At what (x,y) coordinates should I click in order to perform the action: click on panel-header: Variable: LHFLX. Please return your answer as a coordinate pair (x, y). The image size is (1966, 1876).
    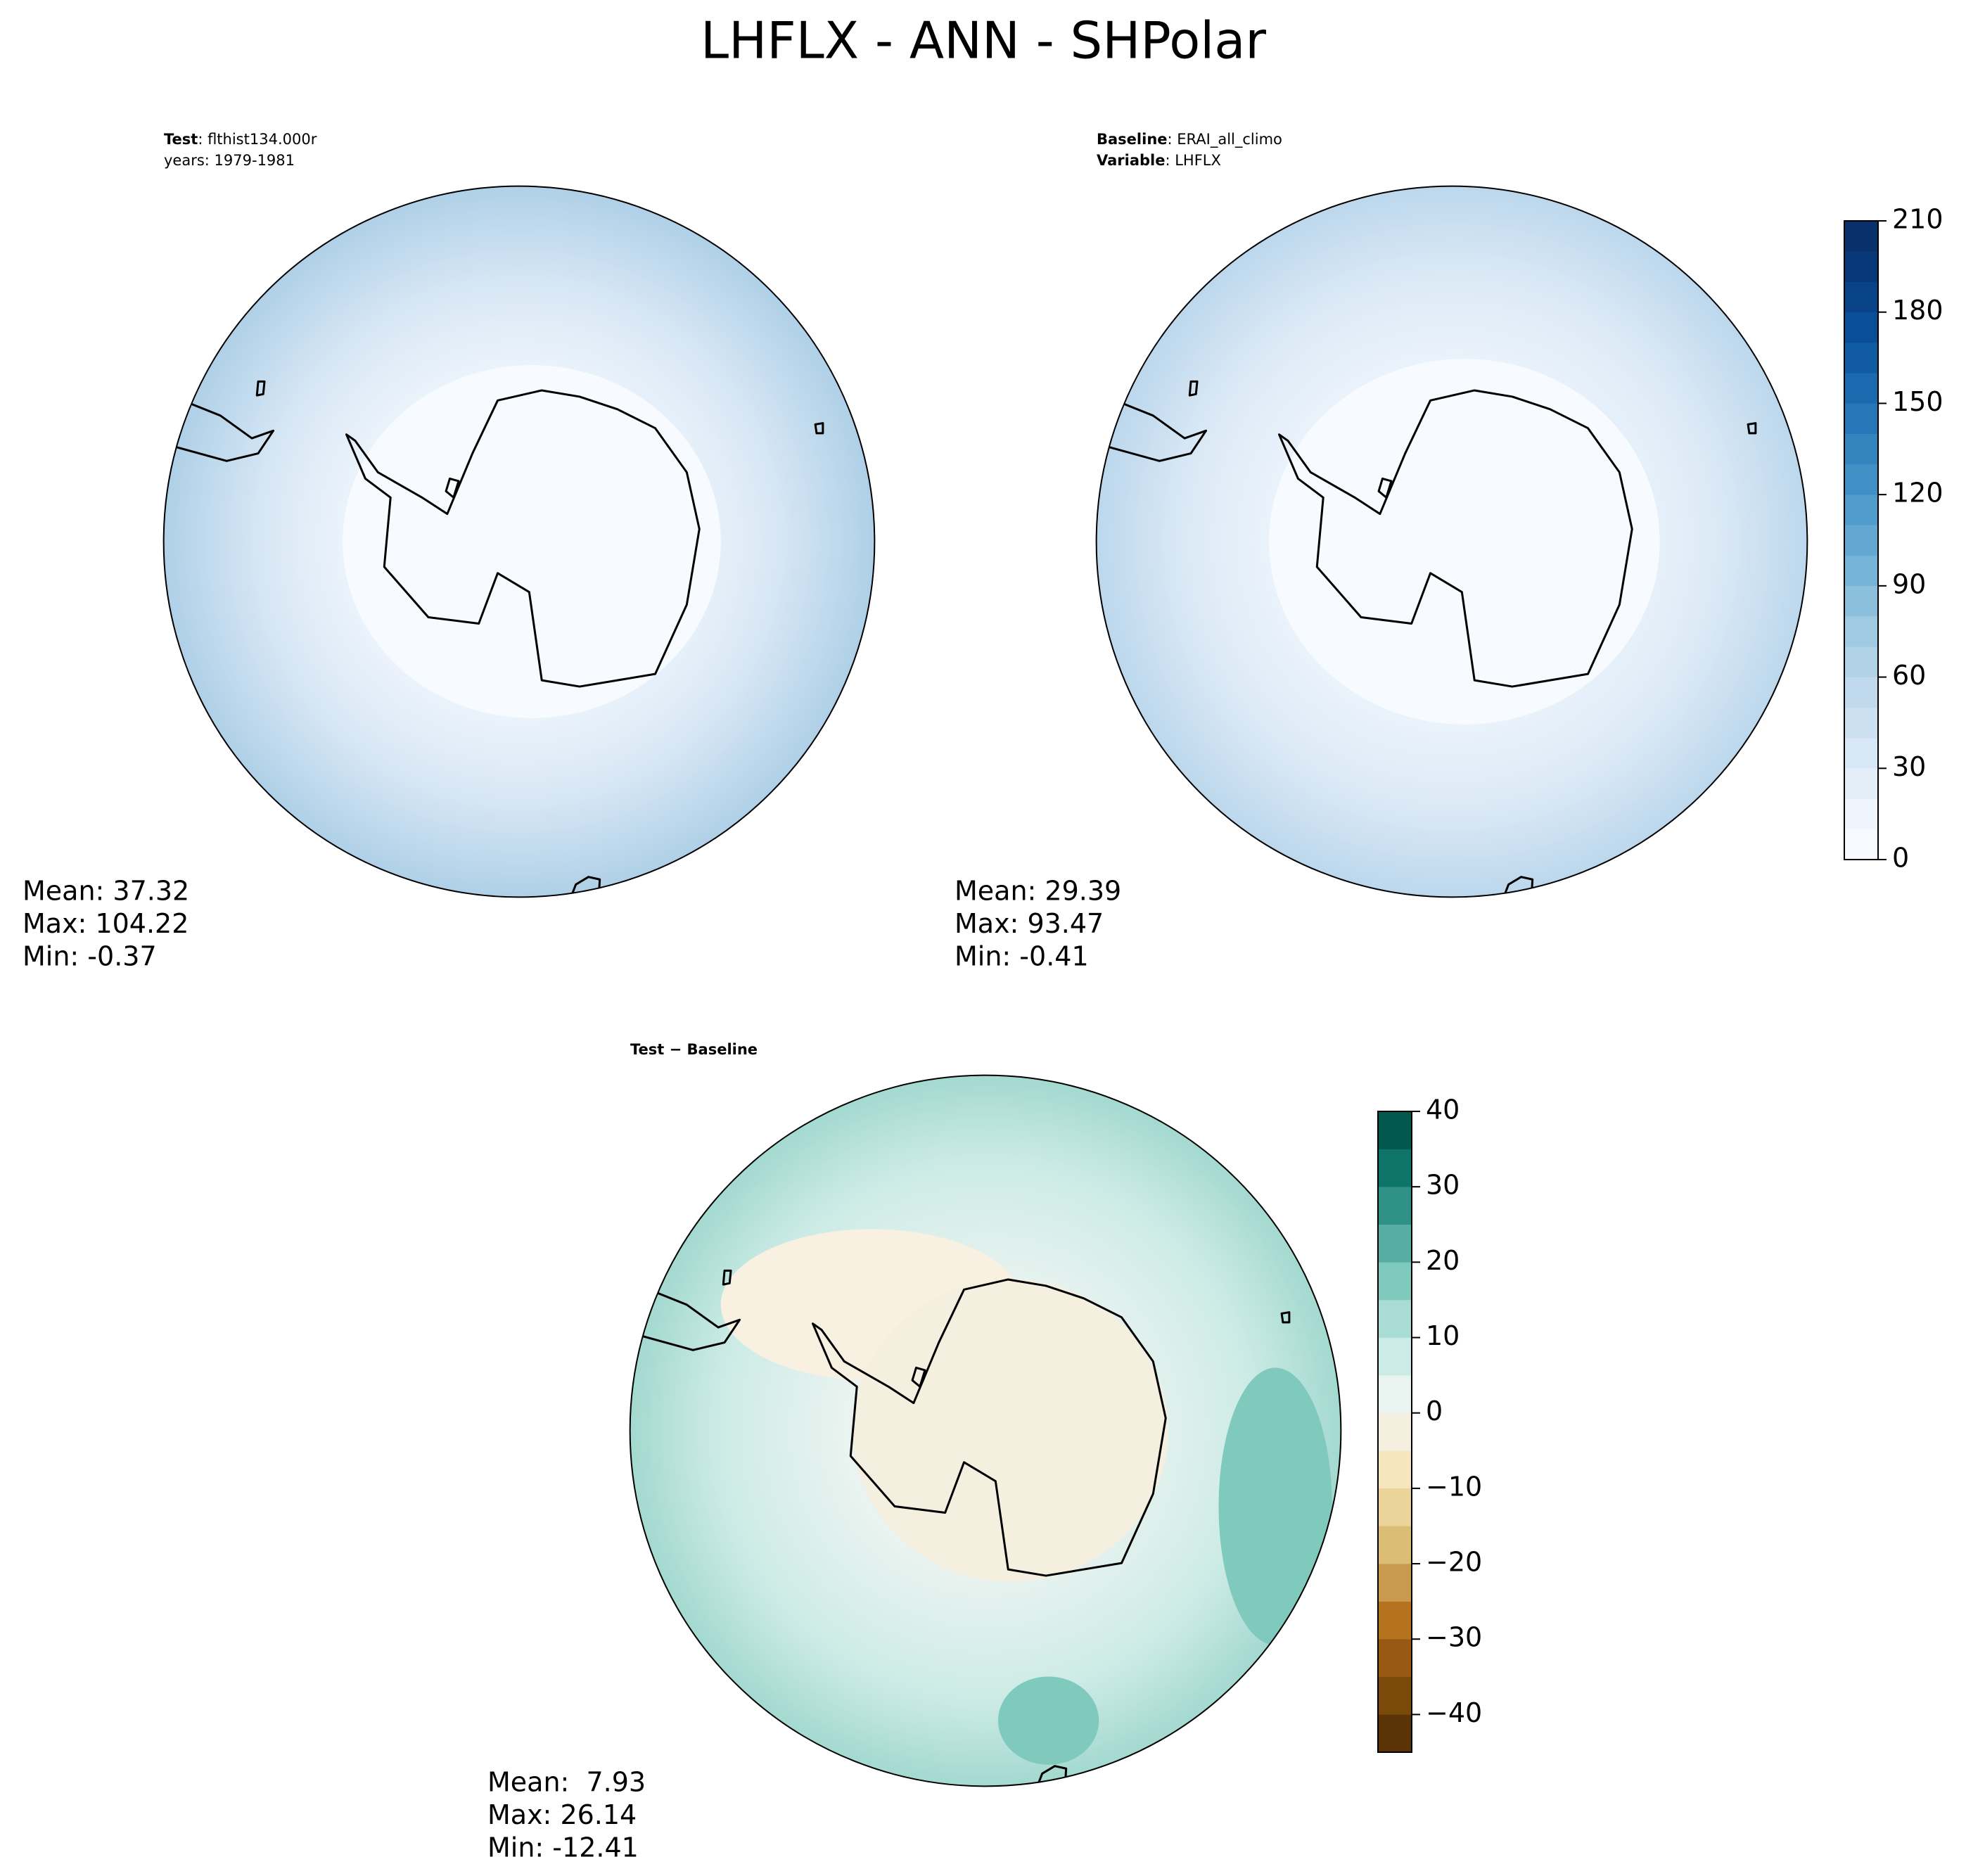
    Looking at the image, I should click on (1159, 160).